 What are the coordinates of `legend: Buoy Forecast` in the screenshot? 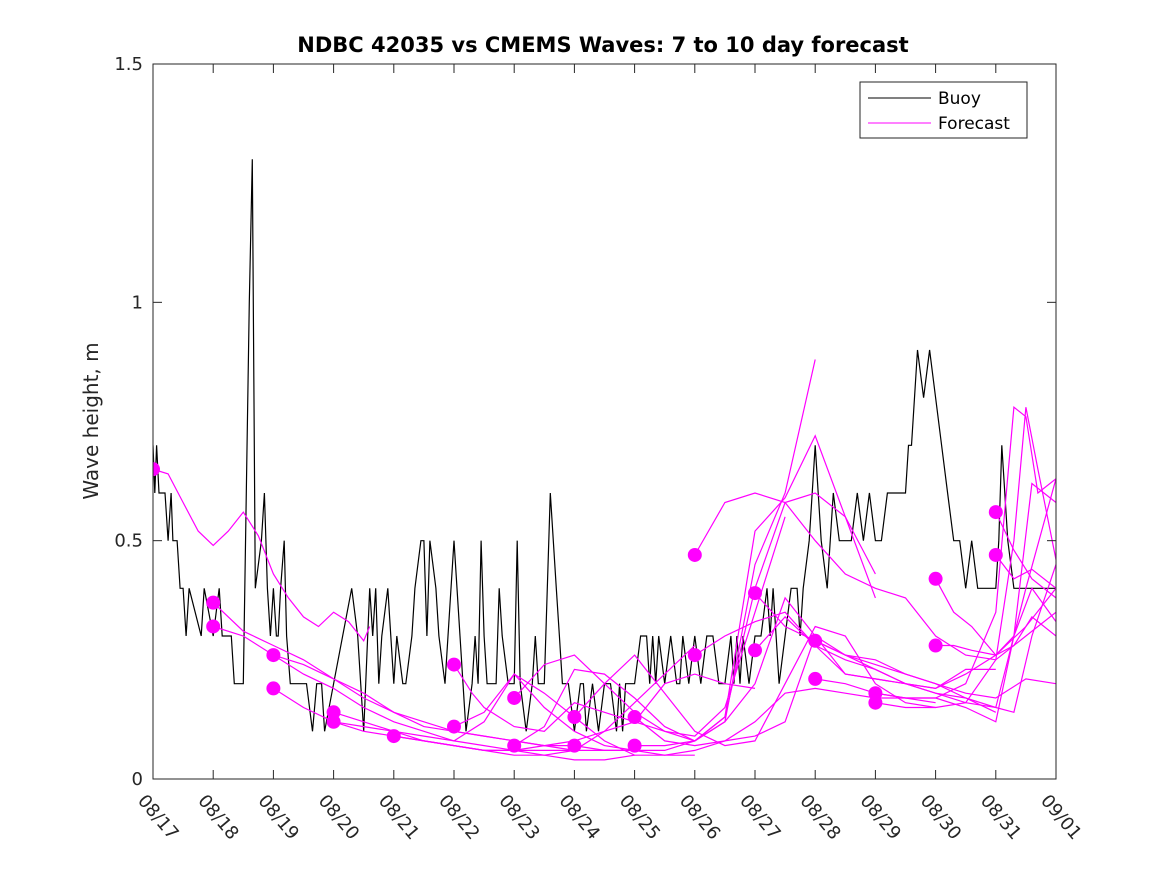 It's located at (943, 110).